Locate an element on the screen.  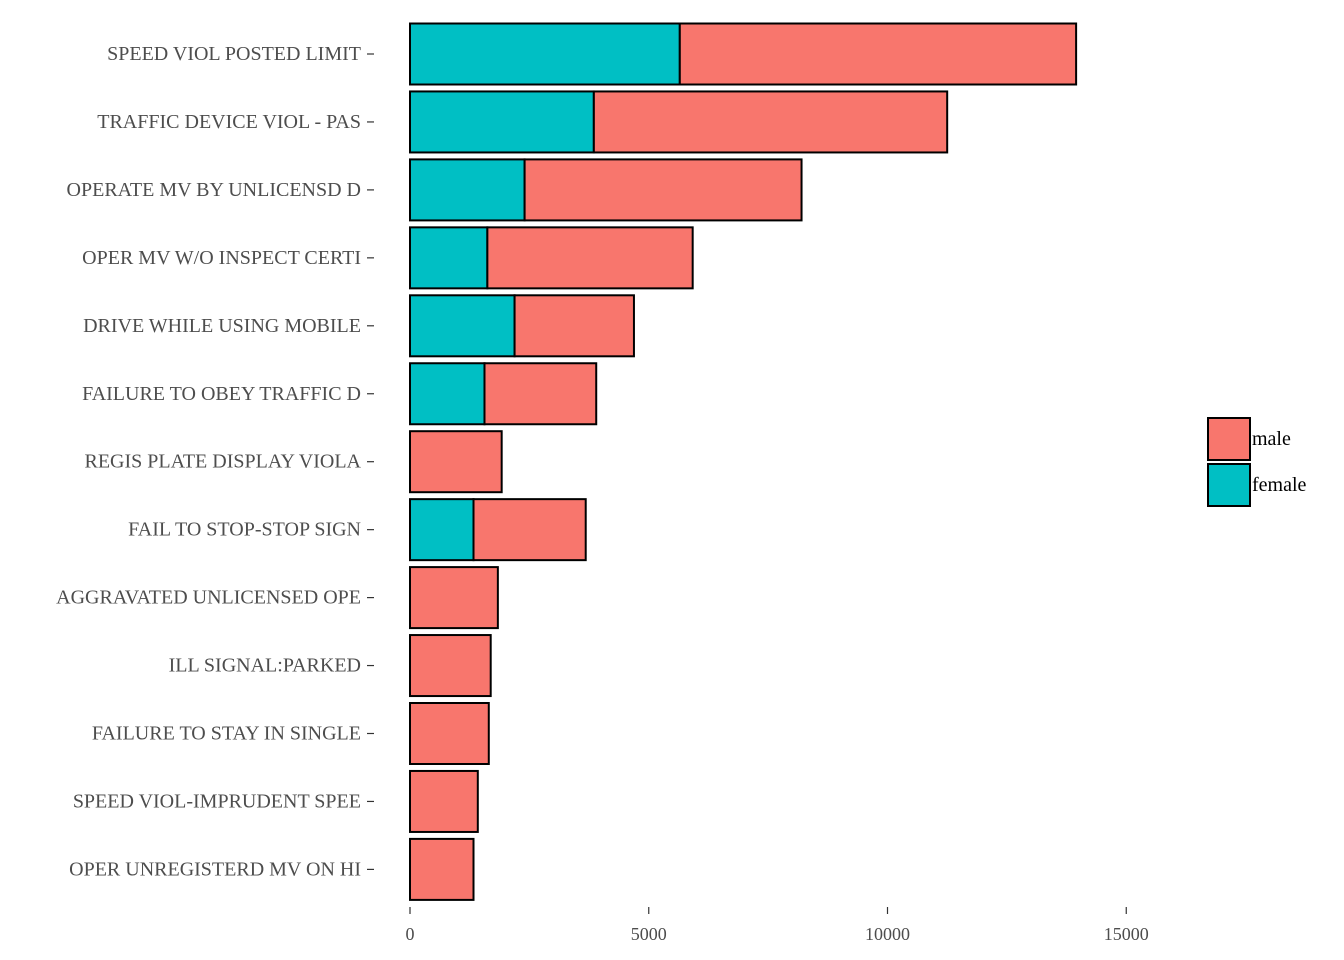
legend-label-male: male is located at coordinates (1271, 439).